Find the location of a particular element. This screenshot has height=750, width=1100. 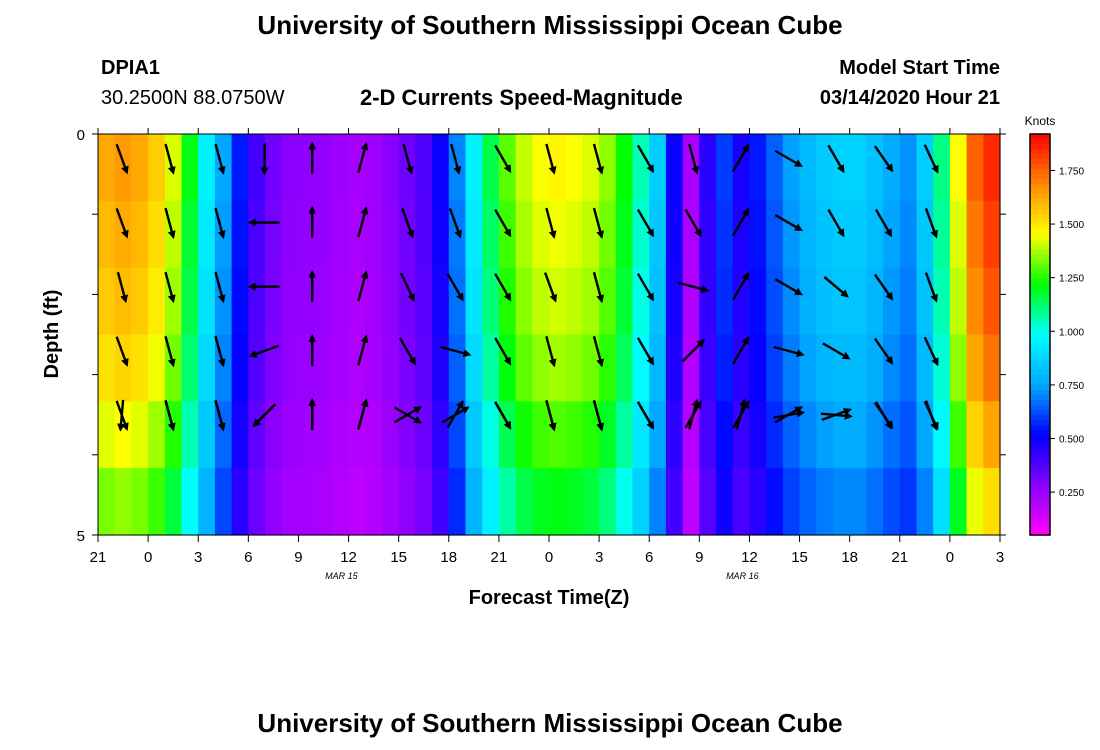

x-tick-label: 0 is located at coordinates (950, 557).